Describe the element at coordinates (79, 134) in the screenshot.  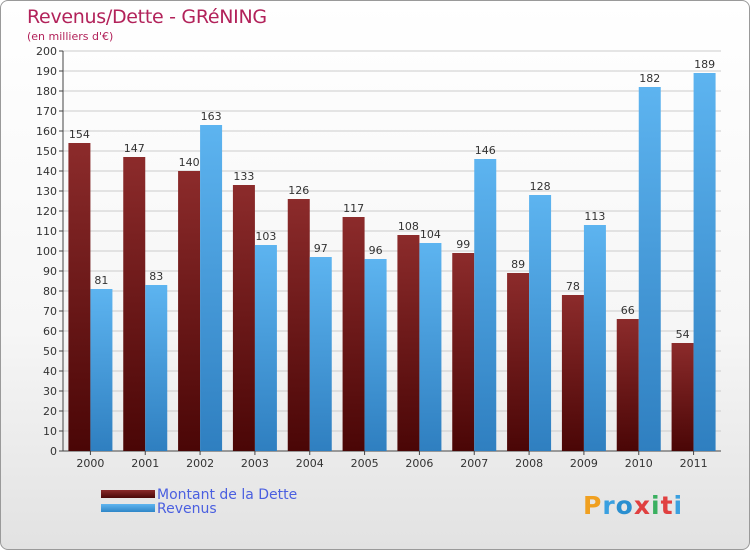
I see `data-label-dette: 154` at that location.